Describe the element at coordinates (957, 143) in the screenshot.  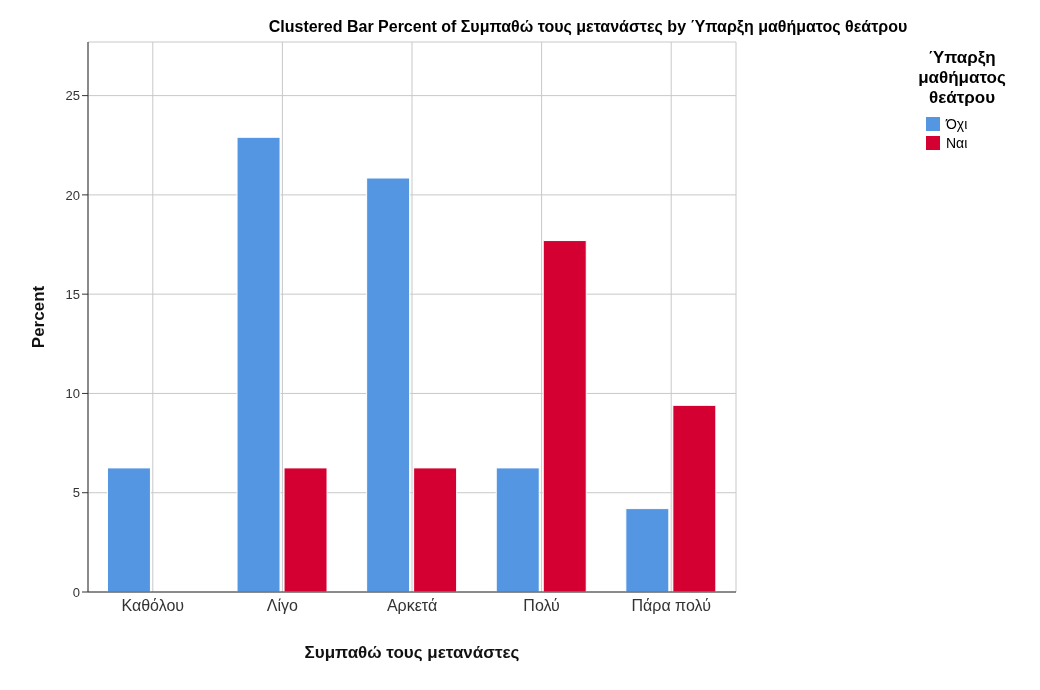
I see `legend-label: Ναι` at that location.